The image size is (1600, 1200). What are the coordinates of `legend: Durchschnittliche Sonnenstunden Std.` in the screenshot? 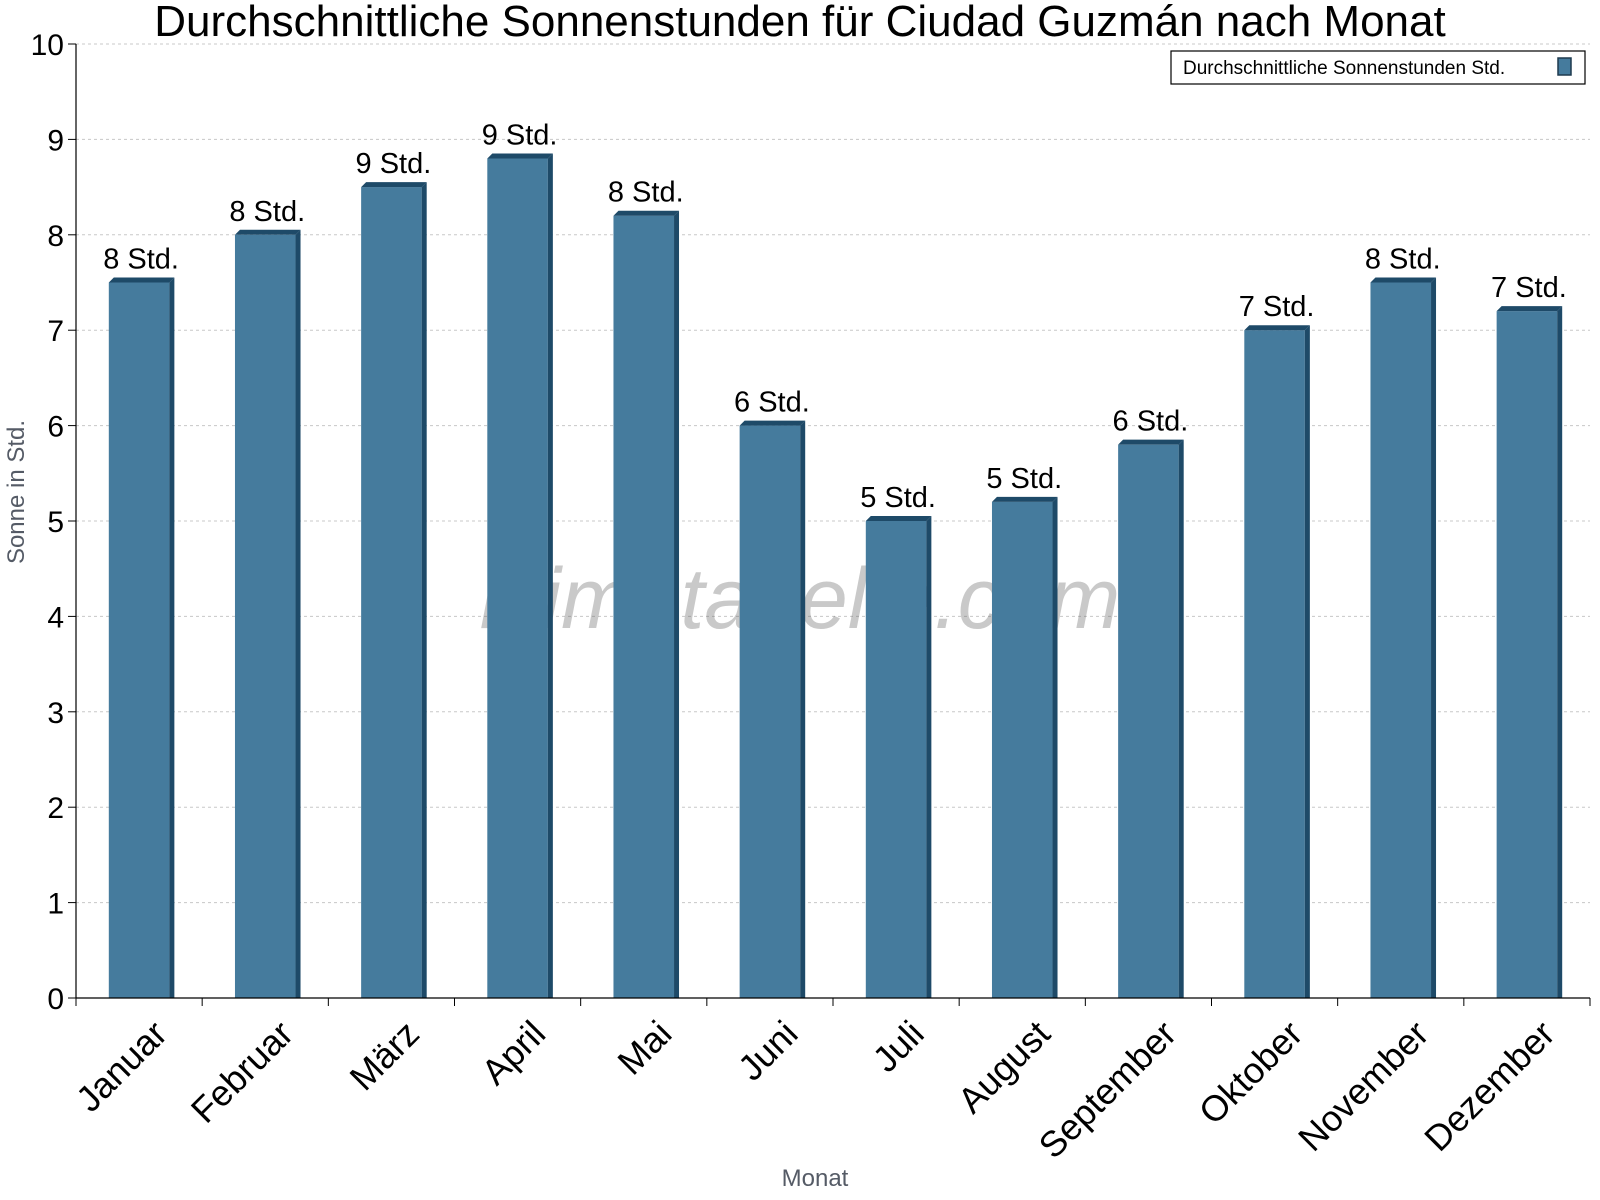 It's located at (1378, 67).